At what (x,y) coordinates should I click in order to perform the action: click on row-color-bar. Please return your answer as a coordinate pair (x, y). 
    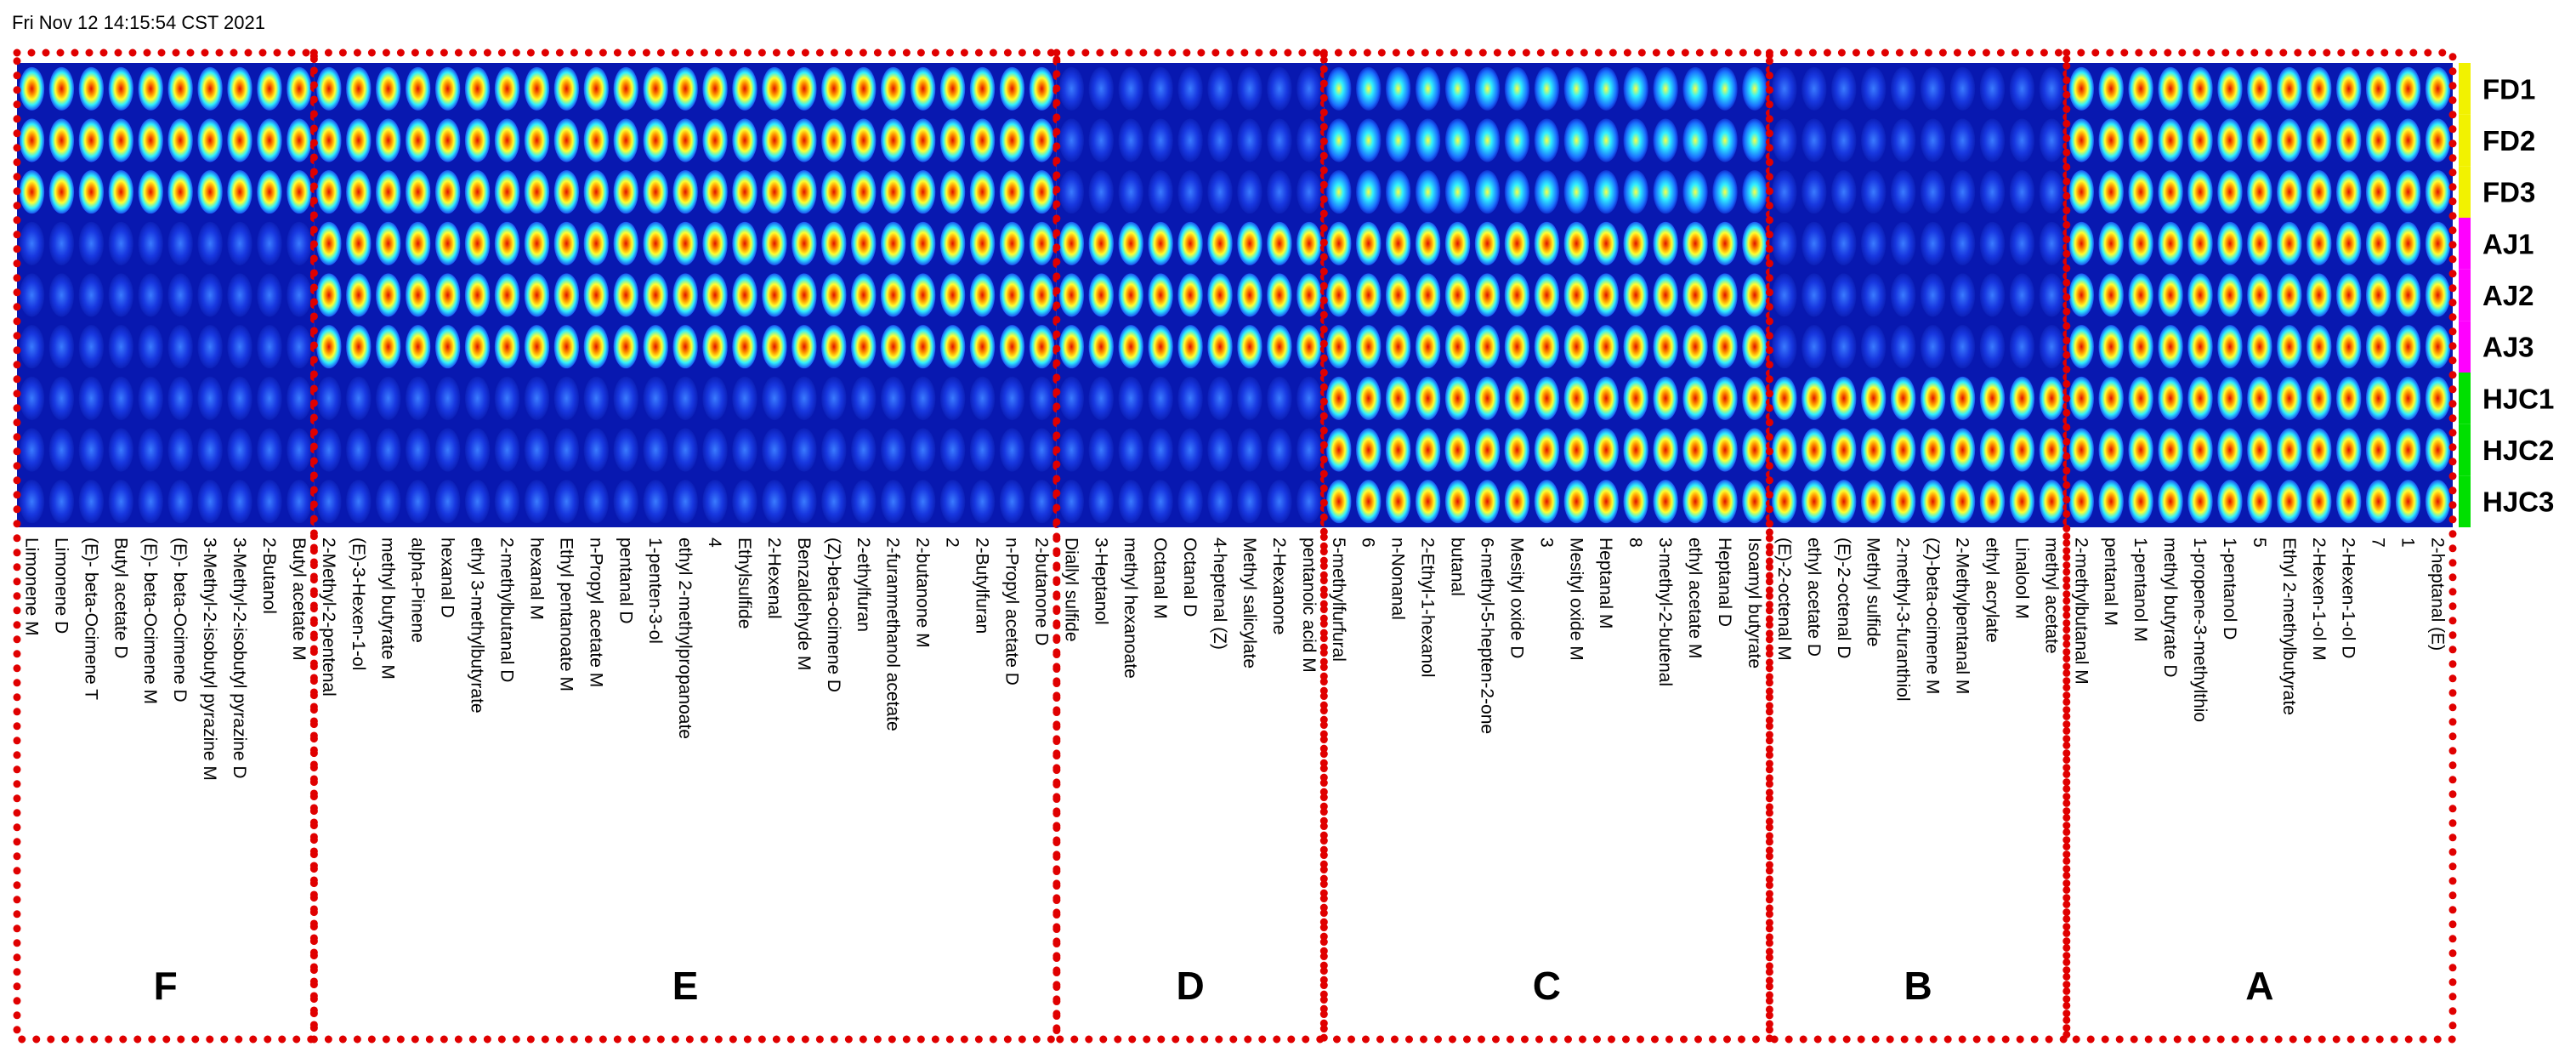
    Looking at the image, I should click on (2465, 450).